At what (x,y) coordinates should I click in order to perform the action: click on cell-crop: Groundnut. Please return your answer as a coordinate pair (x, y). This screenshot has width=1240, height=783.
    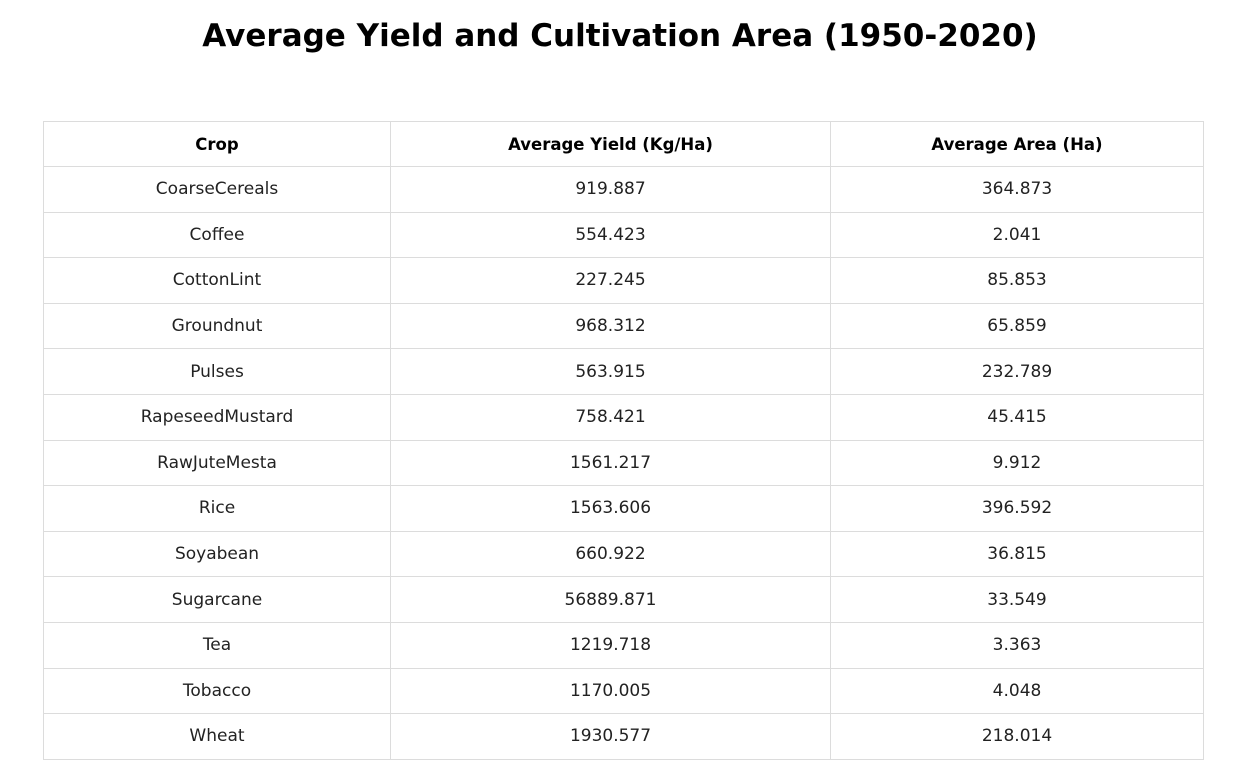
    Looking at the image, I should click on (217, 326).